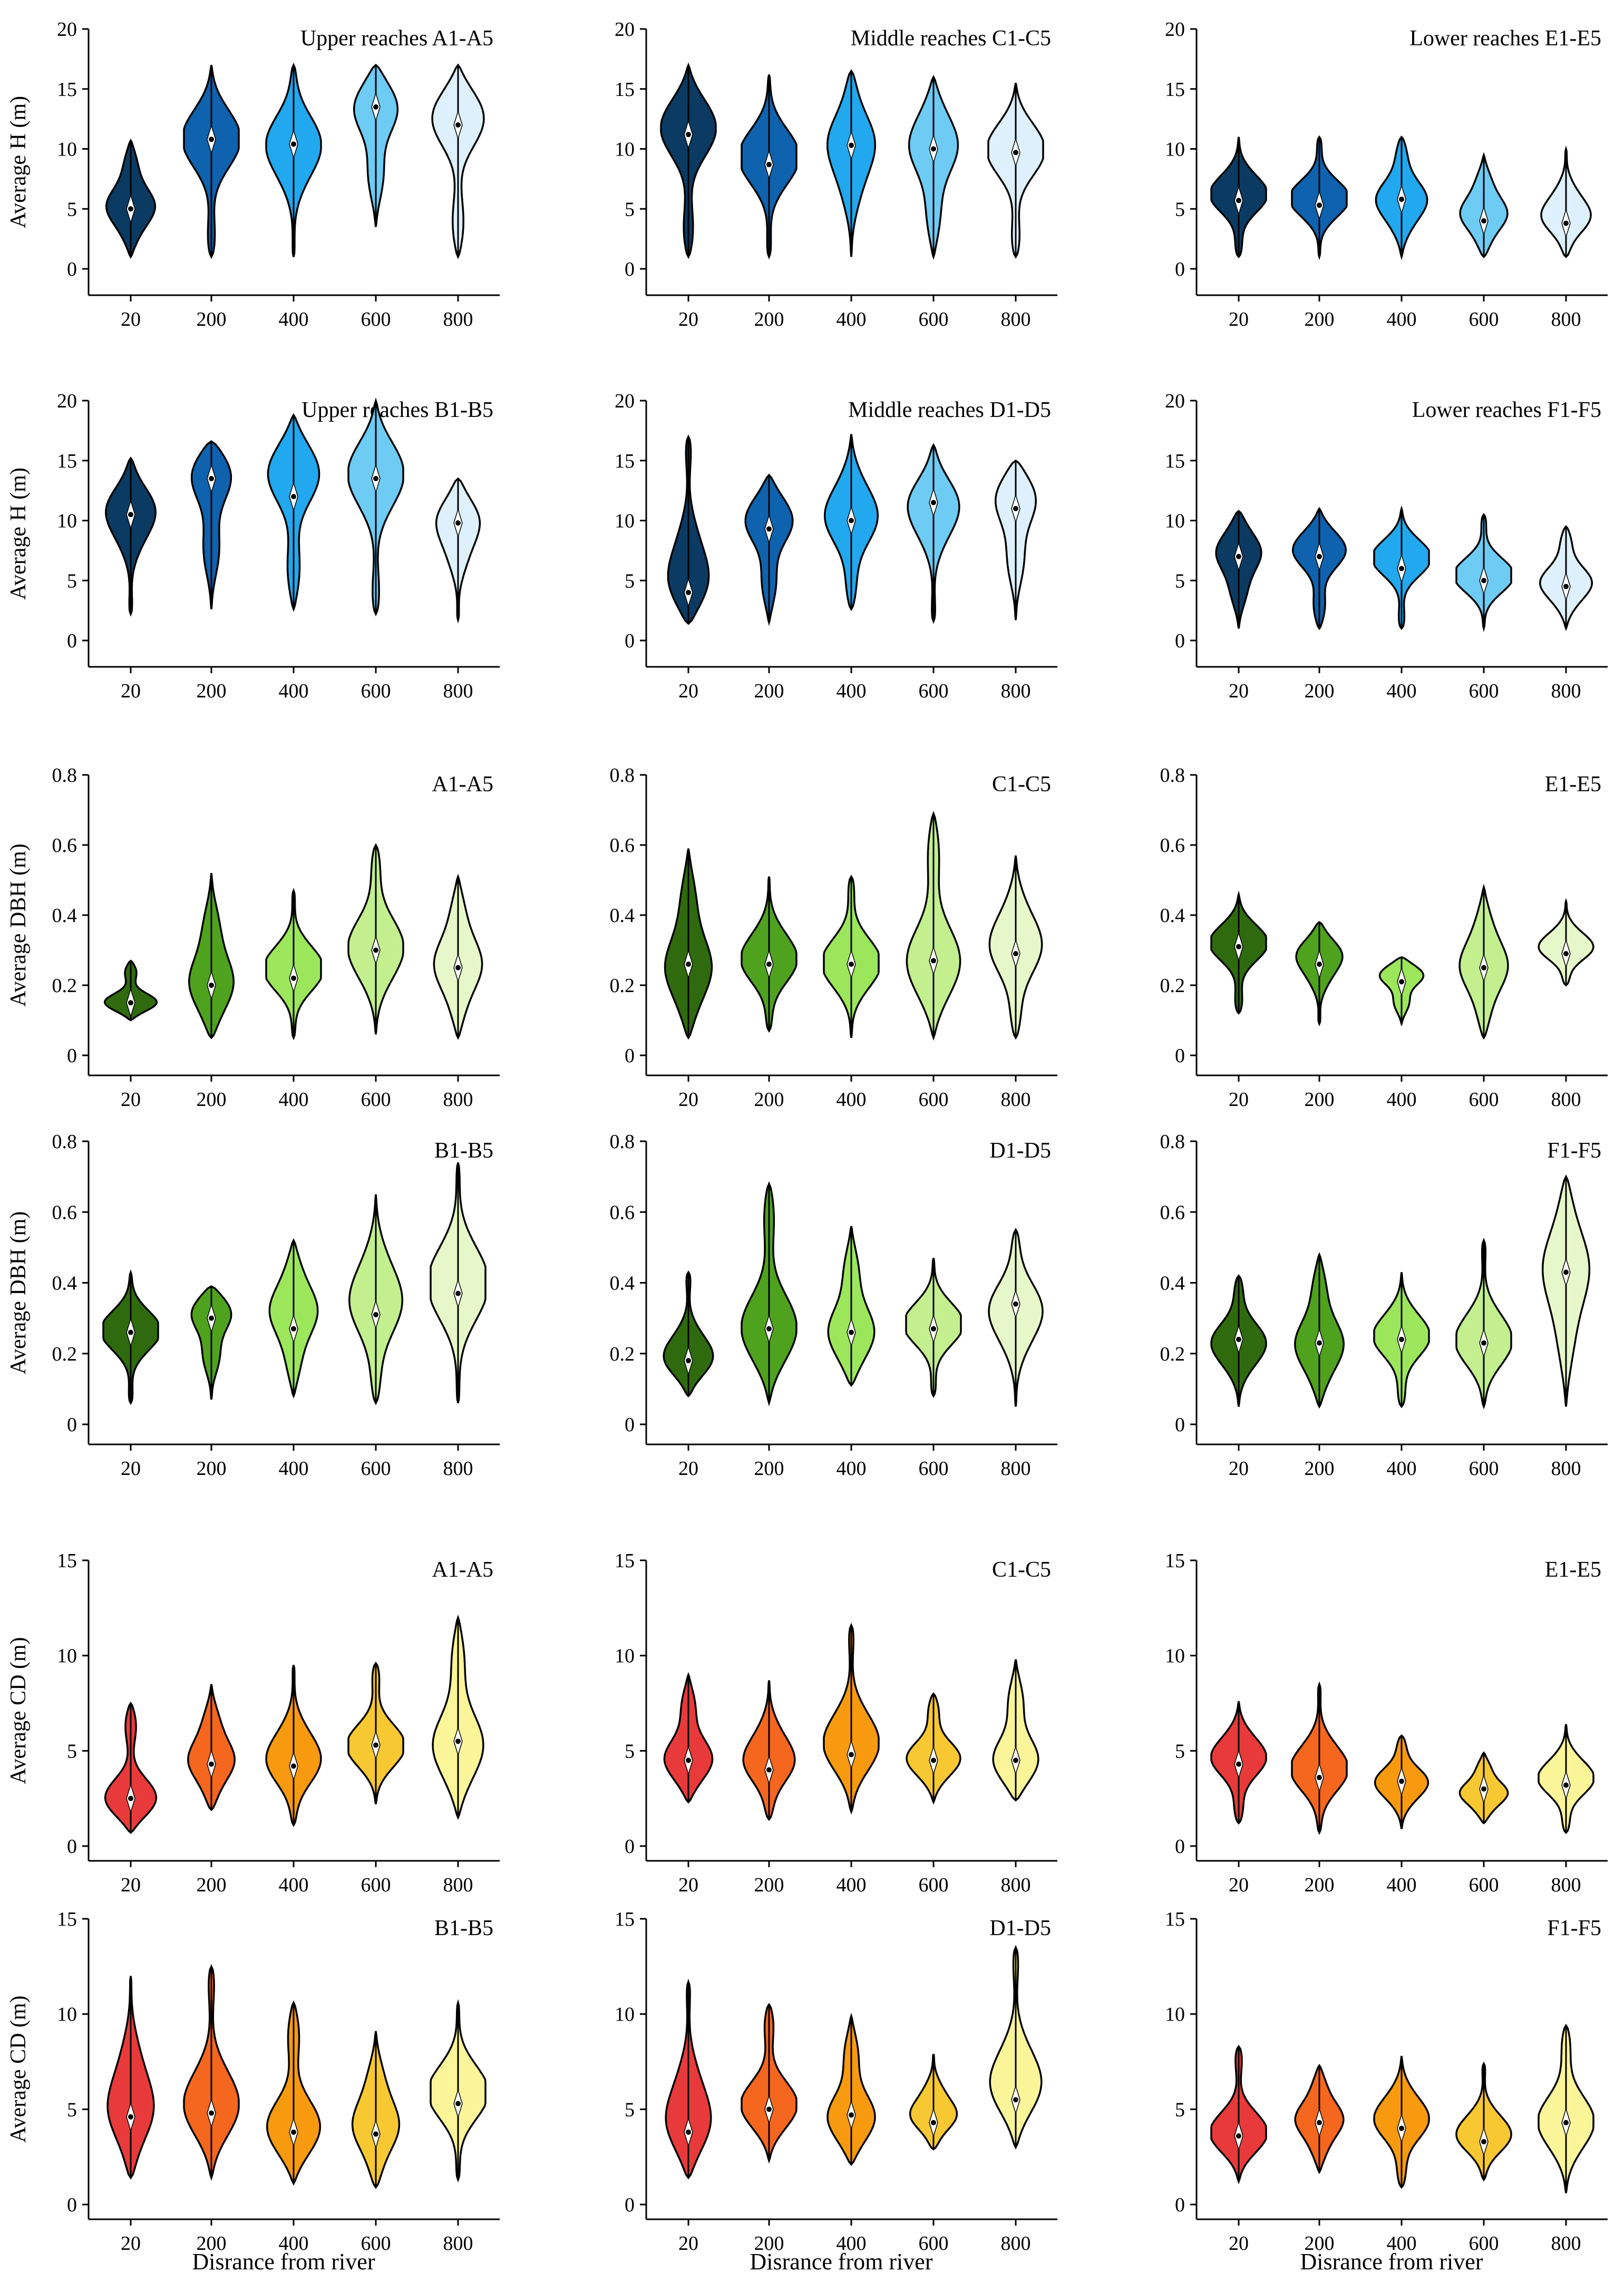 Image resolution: width=1624 pixels, height=2272 pixels. Describe the element at coordinates (841, 2260) in the screenshot. I see `x-axis-label: Disrance from river` at that location.